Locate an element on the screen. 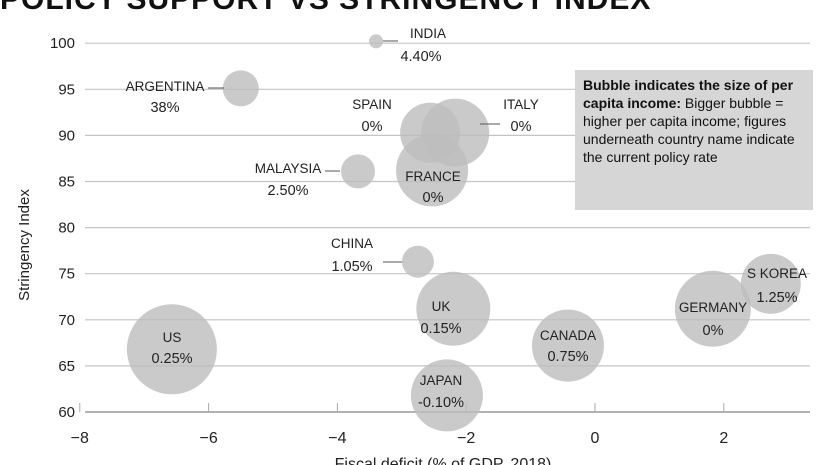  bubble-germany is located at coordinates (712, 308).